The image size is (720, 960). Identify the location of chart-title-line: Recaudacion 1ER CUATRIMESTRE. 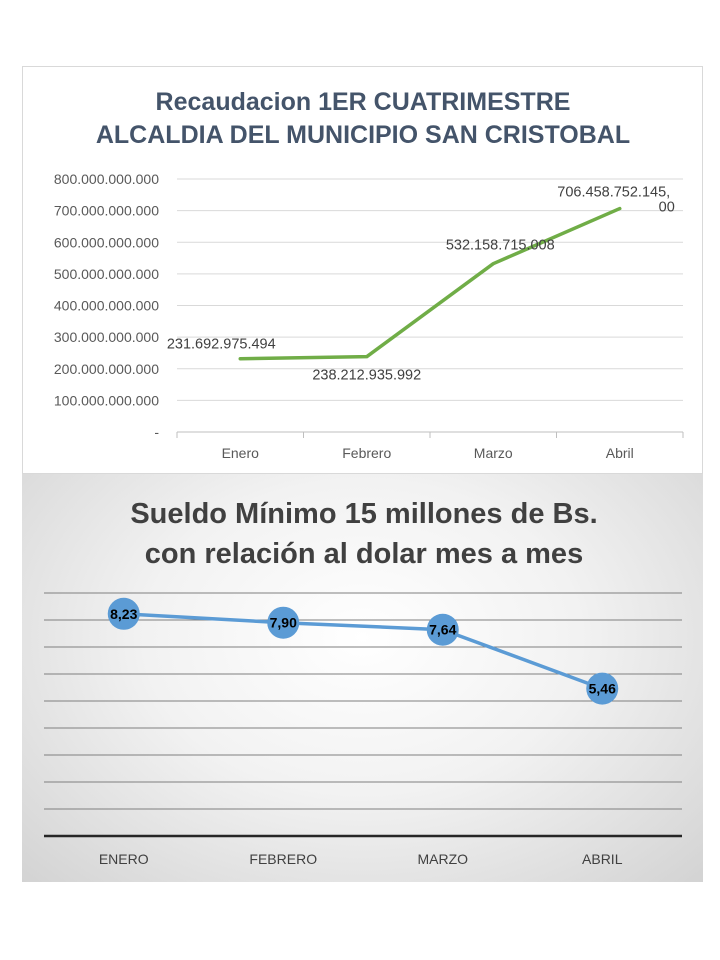
(363, 102).